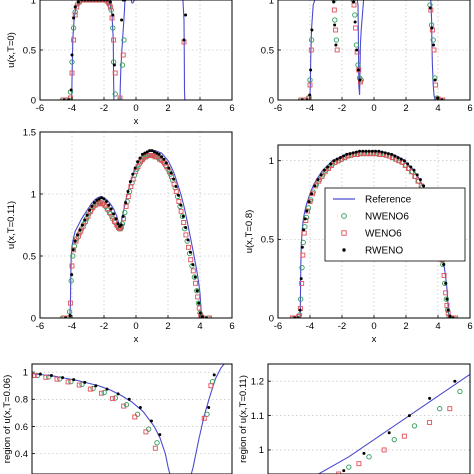  What do you see at coordinates (310, 108) in the screenshot?
I see `x-tick-label: -4` at bounding box center [310, 108].